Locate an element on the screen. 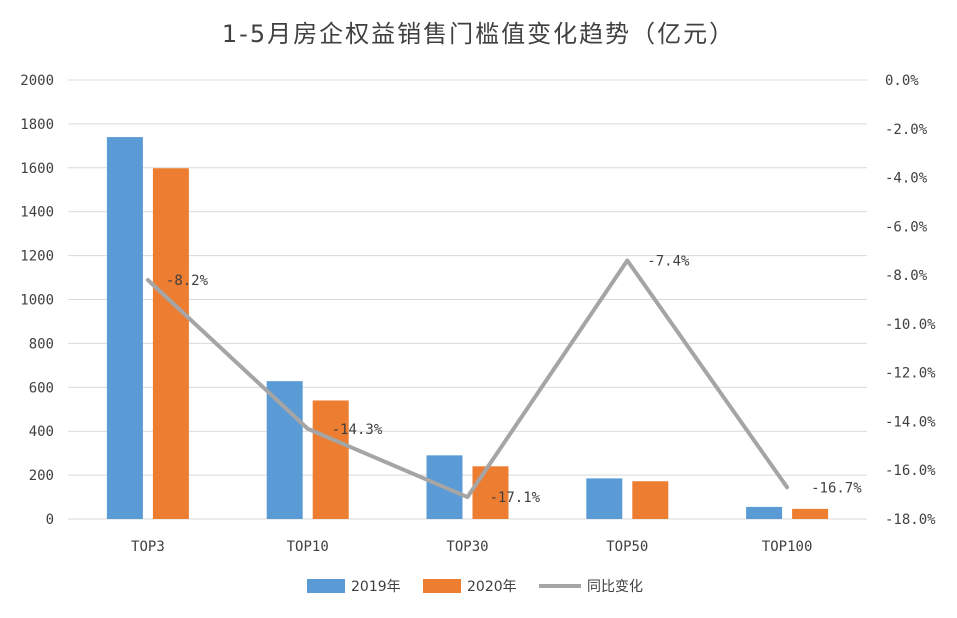 This screenshot has height=618, width=957. y-left-tick-label: 800 is located at coordinates (41, 344).